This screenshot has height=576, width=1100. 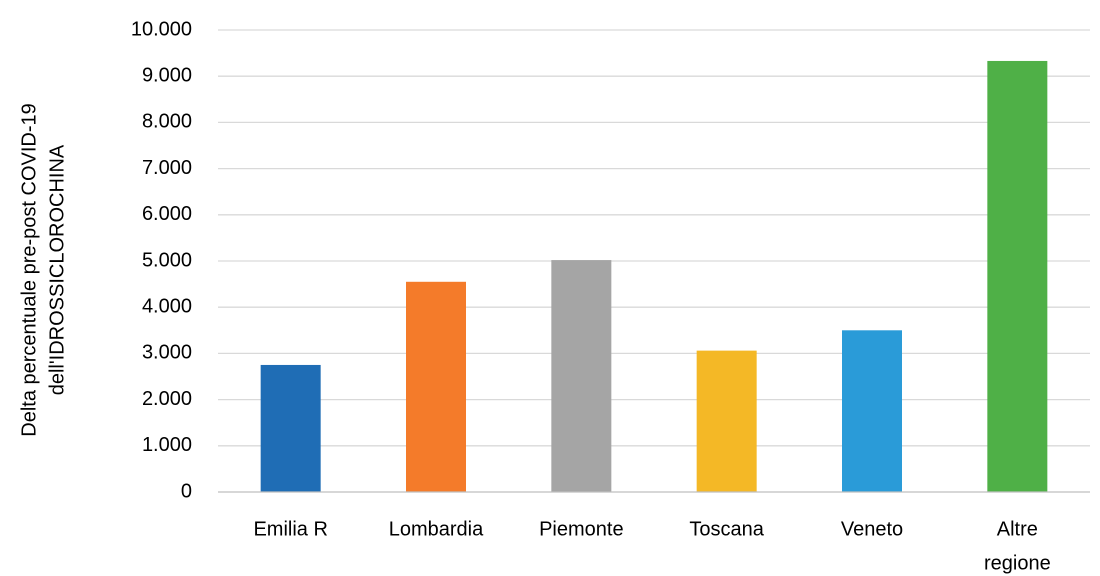 What do you see at coordinates (290, 529) in the screenshot?
I see `x-tick-label: Emilia R` at bounding box center [290, 529].